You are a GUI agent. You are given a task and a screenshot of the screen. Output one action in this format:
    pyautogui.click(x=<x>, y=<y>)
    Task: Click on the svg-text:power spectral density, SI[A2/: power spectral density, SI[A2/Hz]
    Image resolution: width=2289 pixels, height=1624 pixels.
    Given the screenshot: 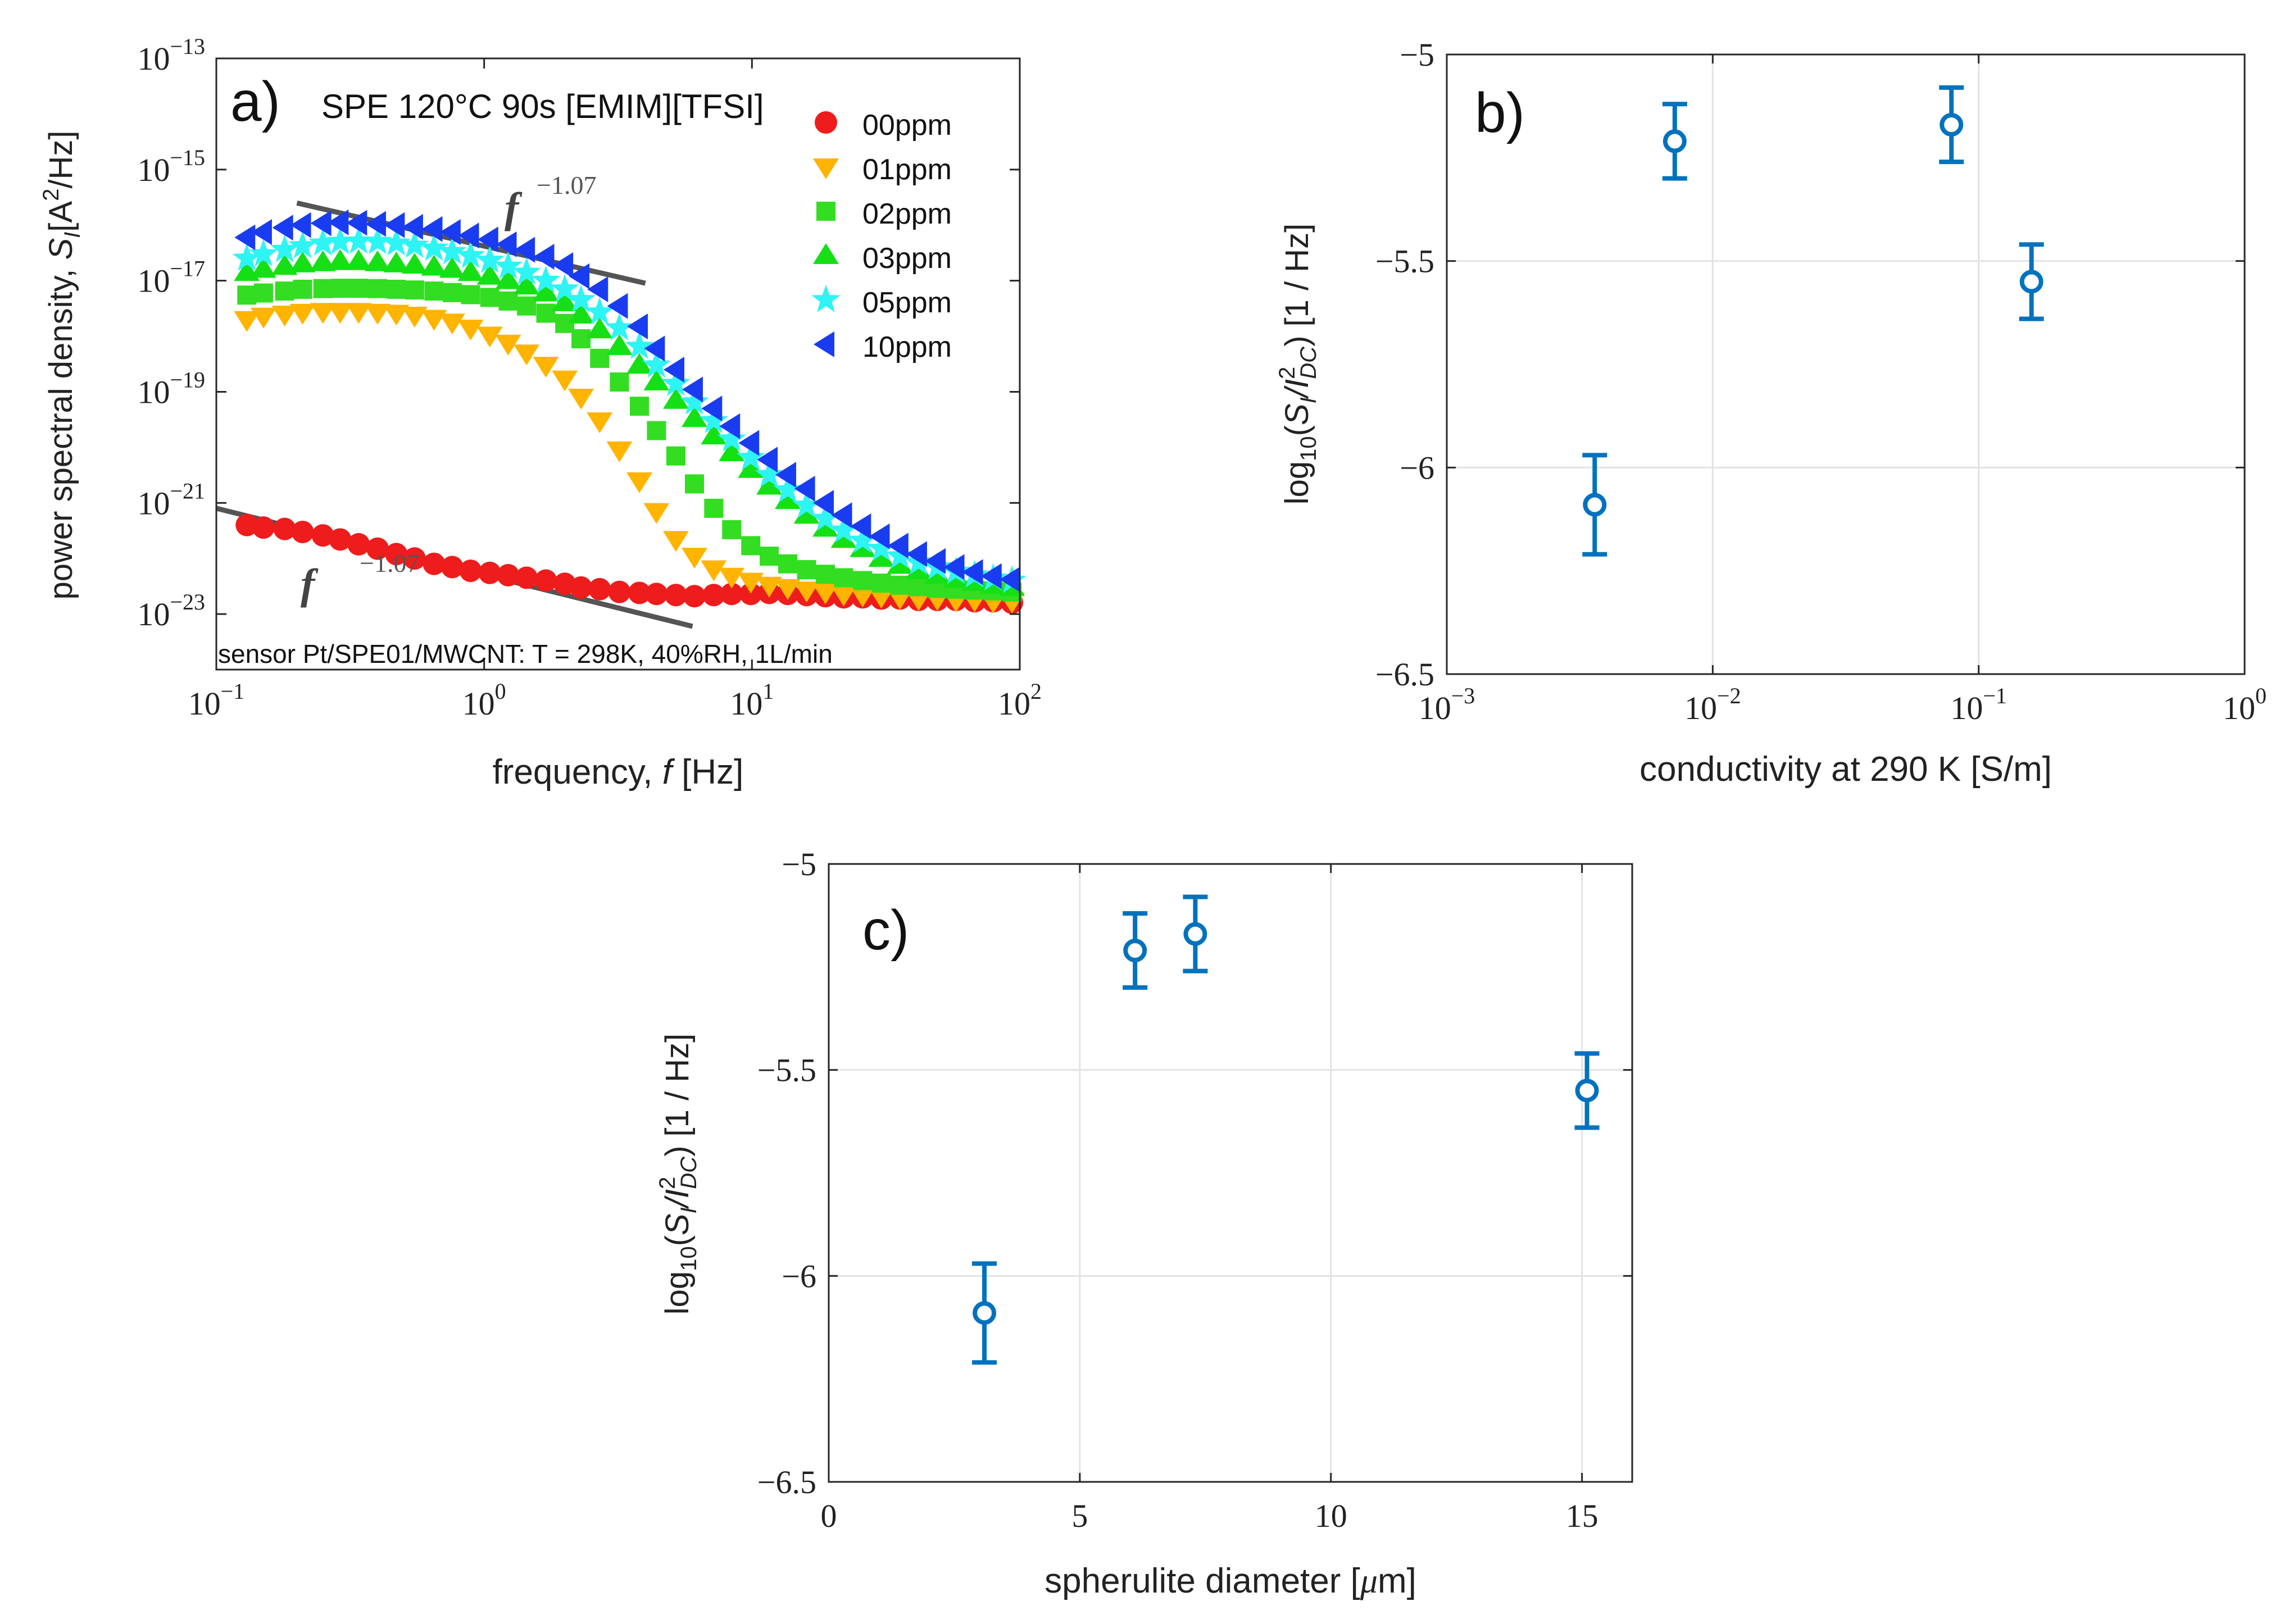 What is the action you would take?
    pyautogui.click(x=62, y=365)
    